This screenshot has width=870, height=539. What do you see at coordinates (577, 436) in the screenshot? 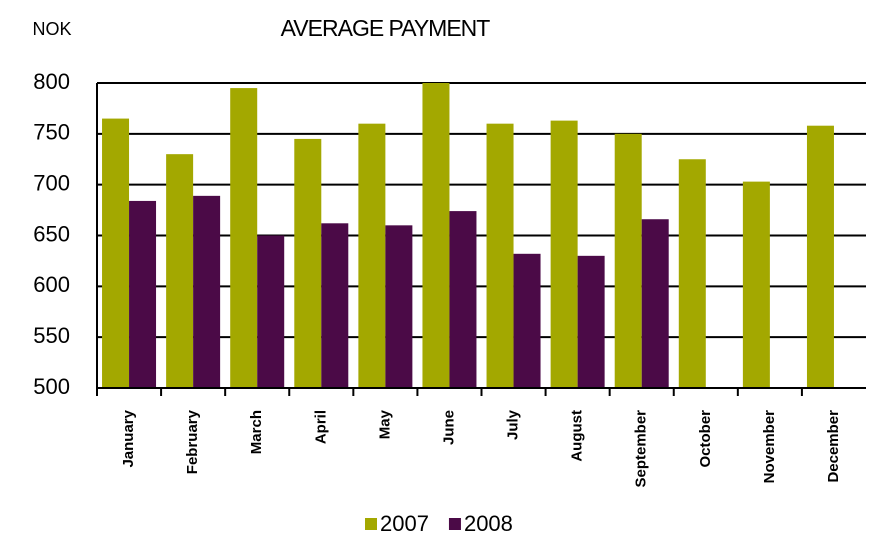
I see `x-tick-label: August` at bounding box center [577, 436].